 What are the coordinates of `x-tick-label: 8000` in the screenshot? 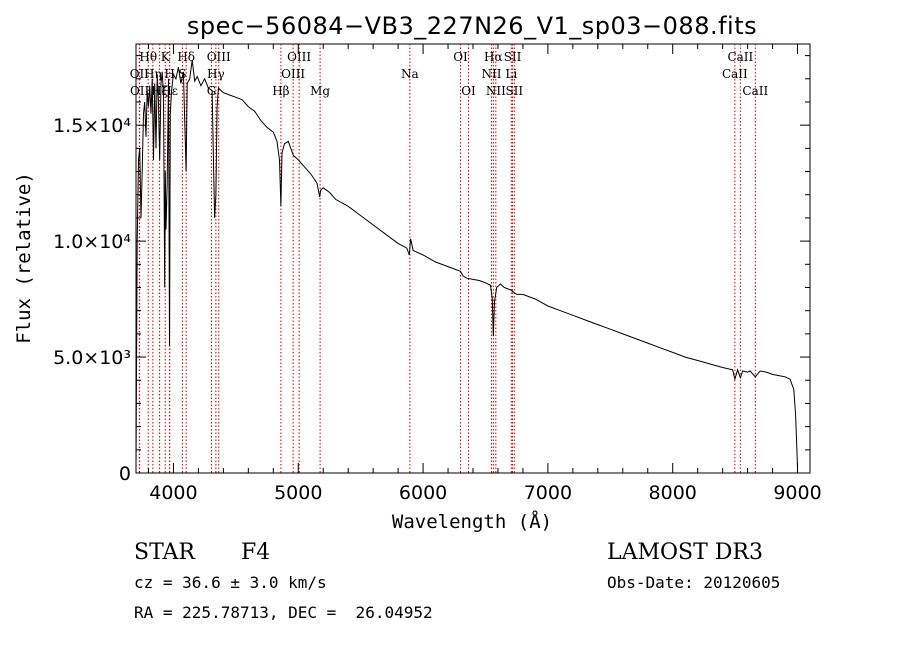 It's located at (673, 493).